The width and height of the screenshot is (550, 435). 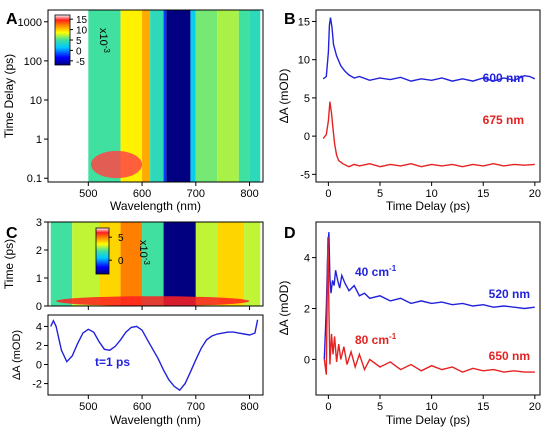 I want to click on plot-d-xtick-label: 10, so click(x=431, y=407).